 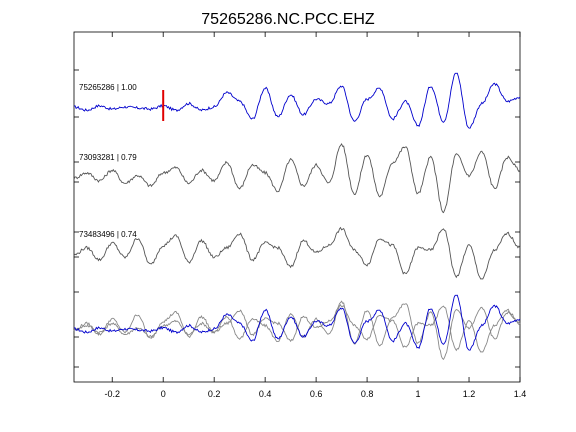 What do you see at coordinates (214, 394) in the screenshot?
I see `x-tick-label: 0.2` at bounding box center [214, 394].